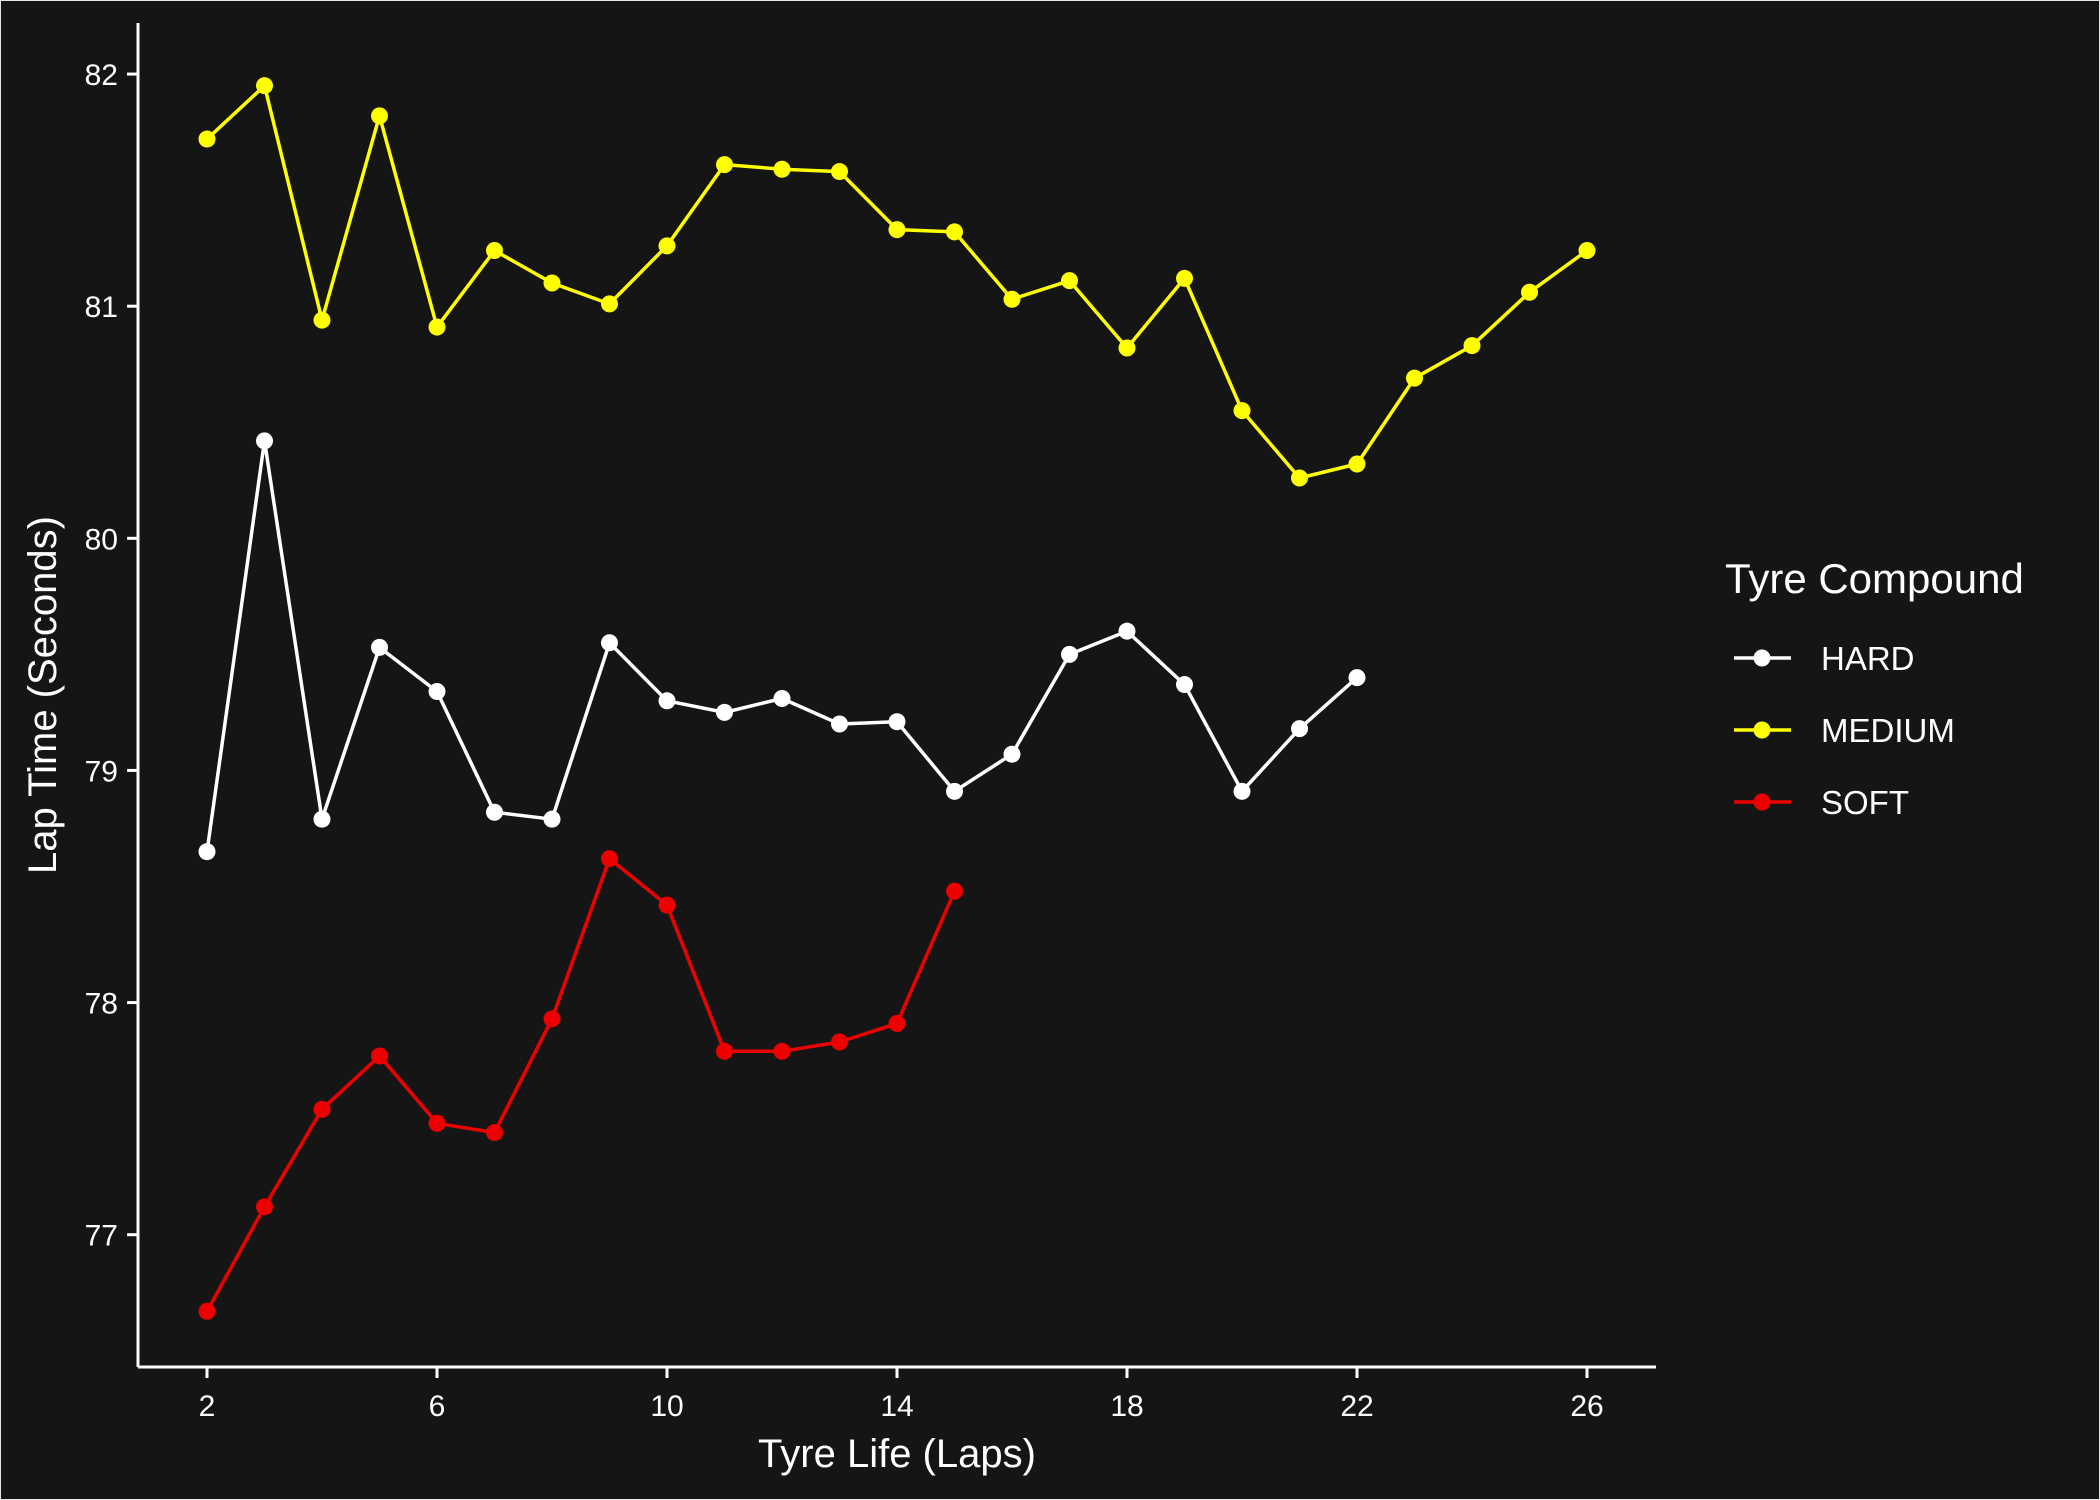  I want to click on x-tick-label: 18, so click(1126, 1406).